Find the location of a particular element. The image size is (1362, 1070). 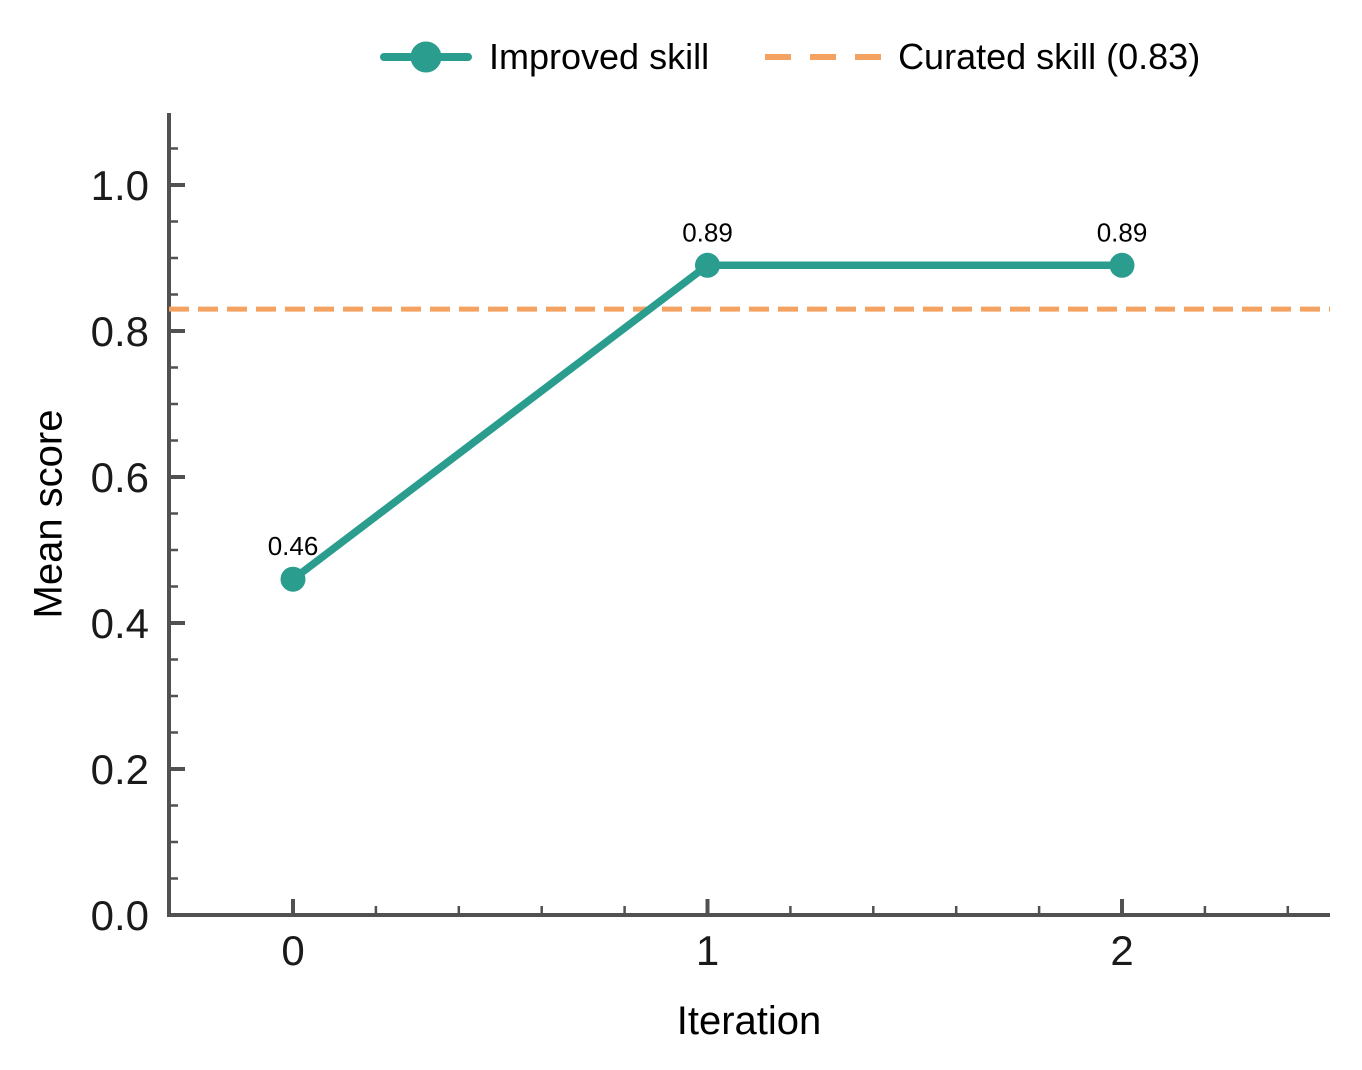

y-tick-label: 0.8 is located at coordinates (120, 331).